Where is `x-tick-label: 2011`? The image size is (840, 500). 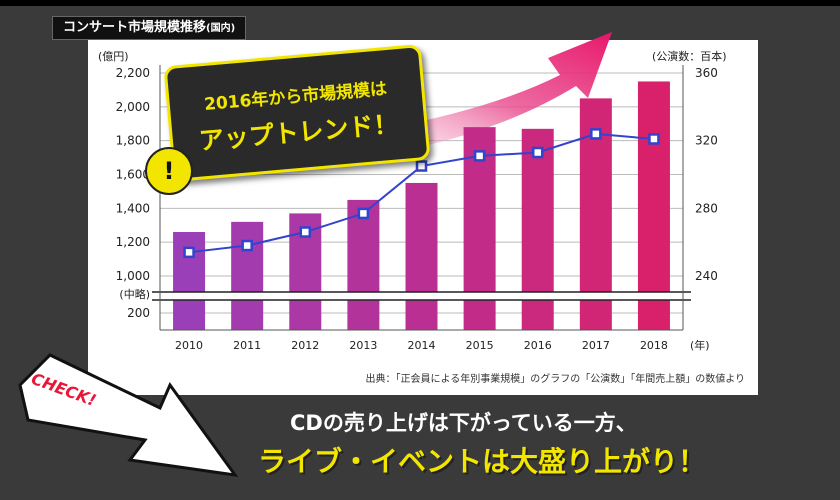
x-tick-label: 2011 is located at coordinates (247, 345).